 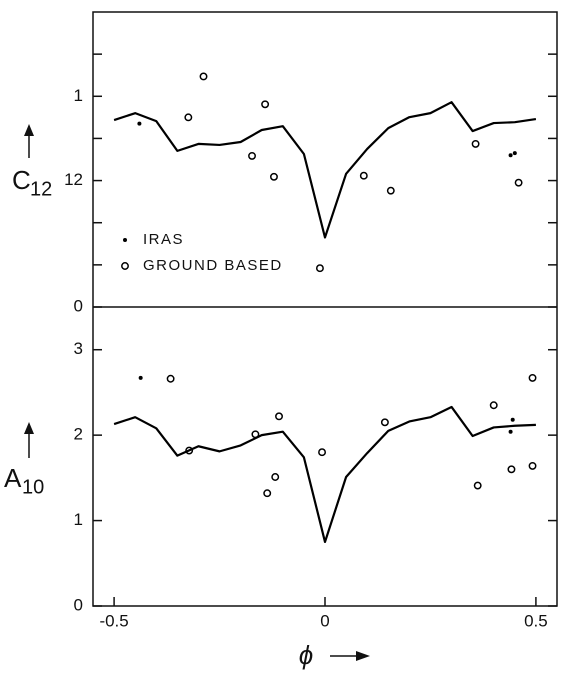 I want to click on y-axis-label: C, so click(x=21, y=180).